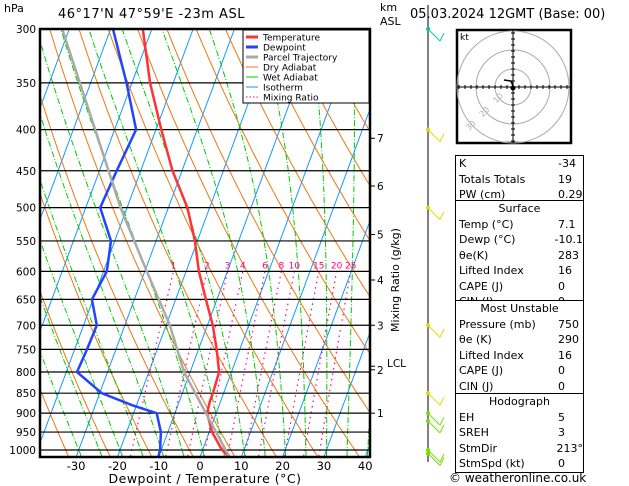 The height and width of the screenshot is (486, 629). What do you see at coordinates (519, 449) in the screenshot?
I see `table-row: StmDir 213°` at bounding box center [519, 449].